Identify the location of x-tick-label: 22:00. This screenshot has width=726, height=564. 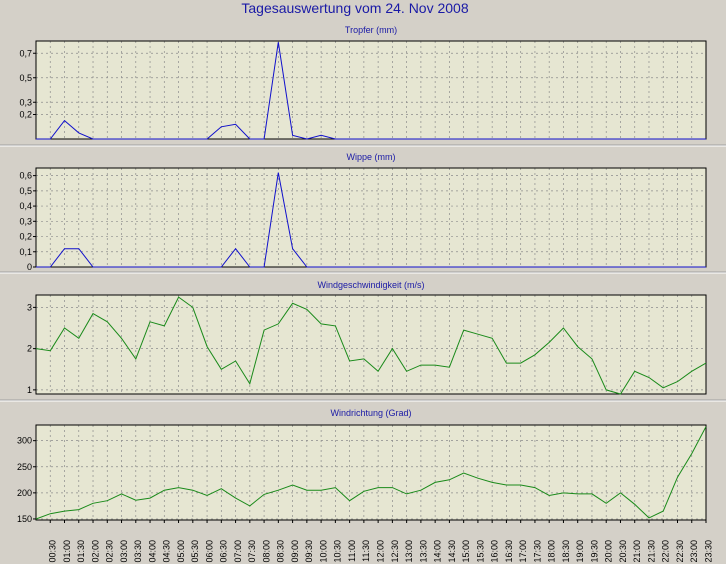
(666, 551).